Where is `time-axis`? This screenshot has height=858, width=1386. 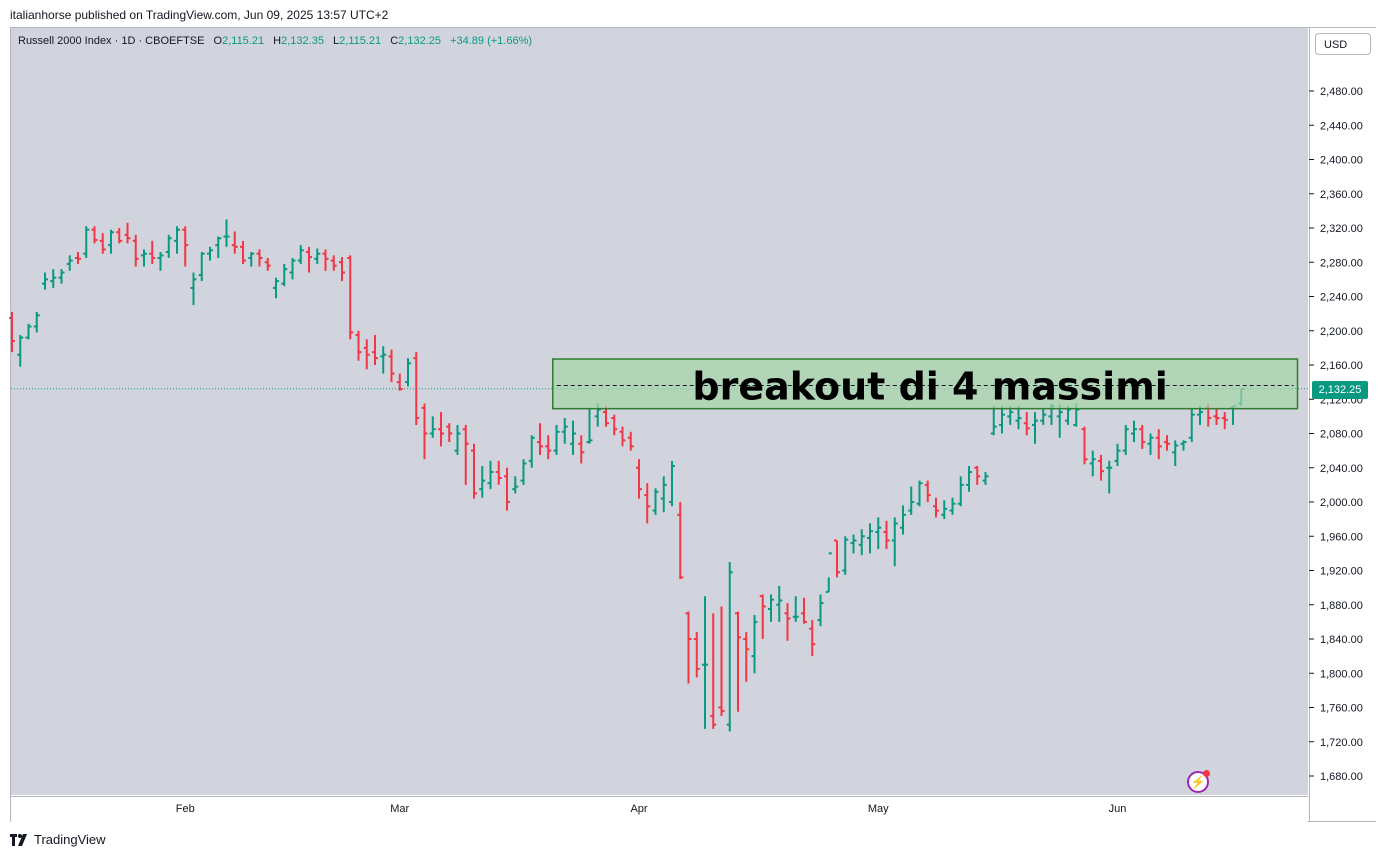 time-axis is located at coordinates (659, 809).